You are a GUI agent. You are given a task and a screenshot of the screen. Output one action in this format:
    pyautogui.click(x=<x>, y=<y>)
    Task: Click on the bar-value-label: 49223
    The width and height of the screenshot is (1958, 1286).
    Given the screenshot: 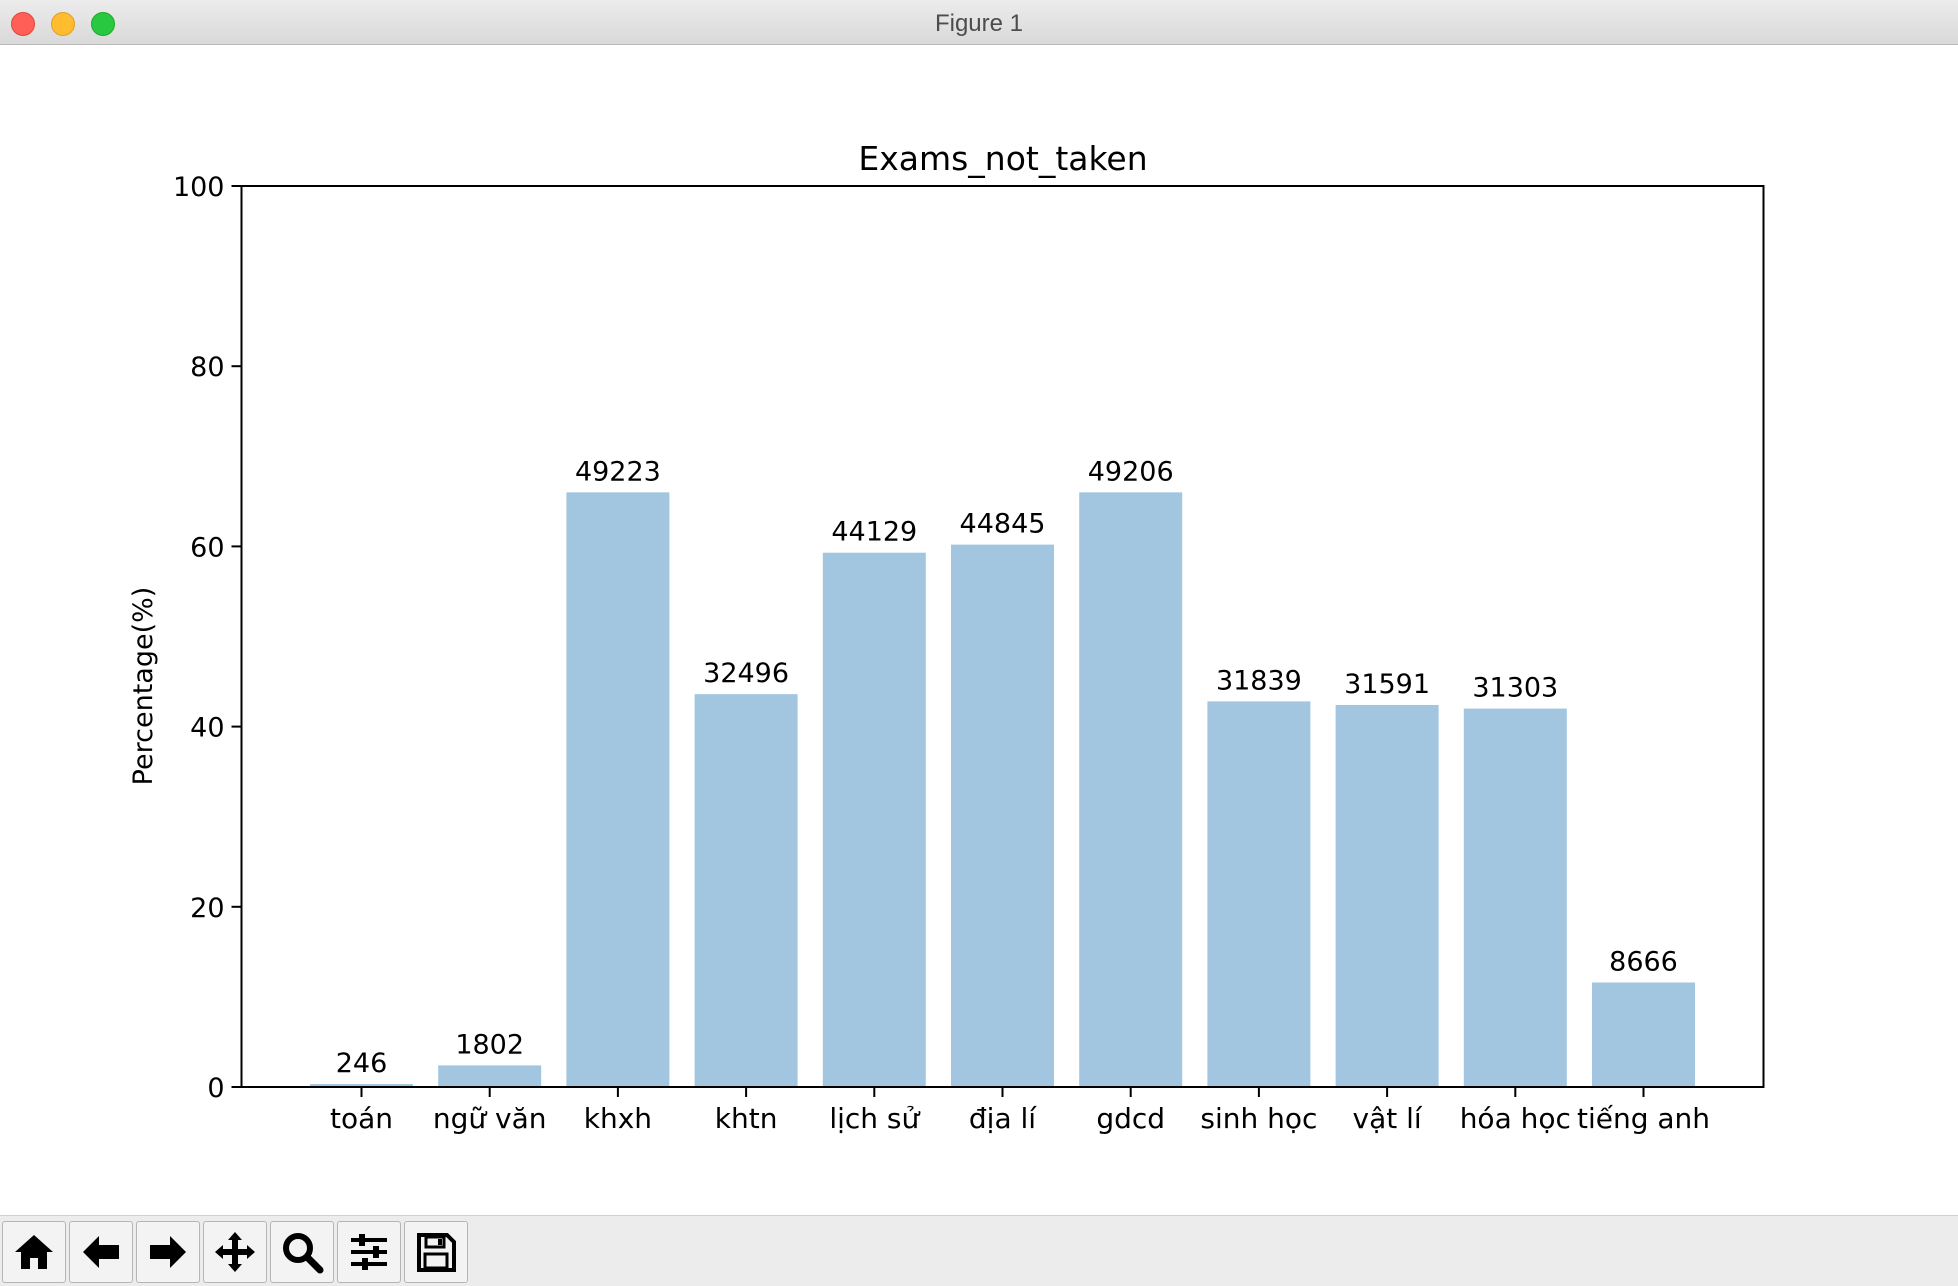 What is the action you would take?
    pyautogui.click(x=618, y=471)
    